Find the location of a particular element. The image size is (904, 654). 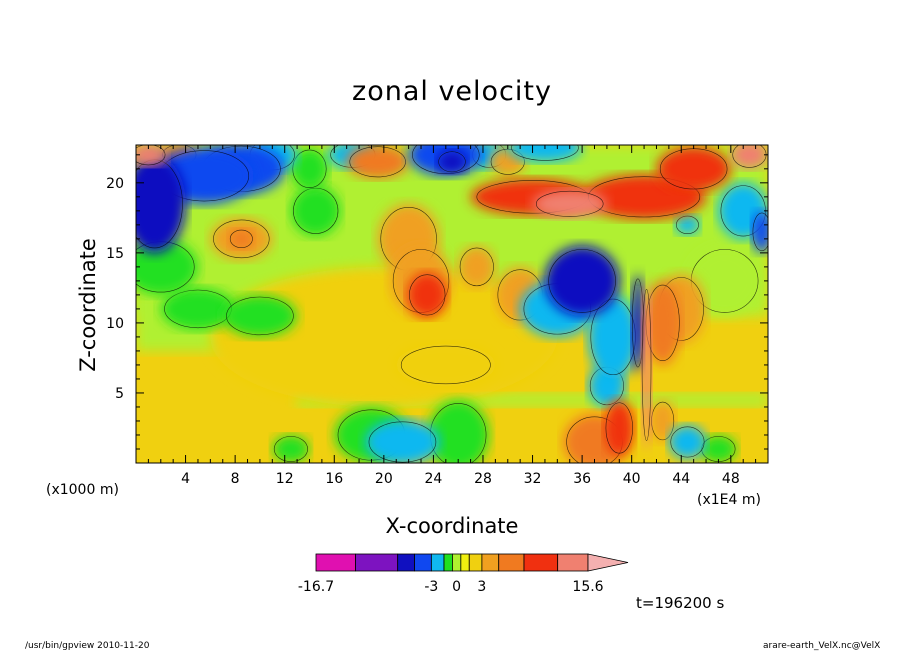

x-tick-label: 16 is located at coordinates (334, 479).